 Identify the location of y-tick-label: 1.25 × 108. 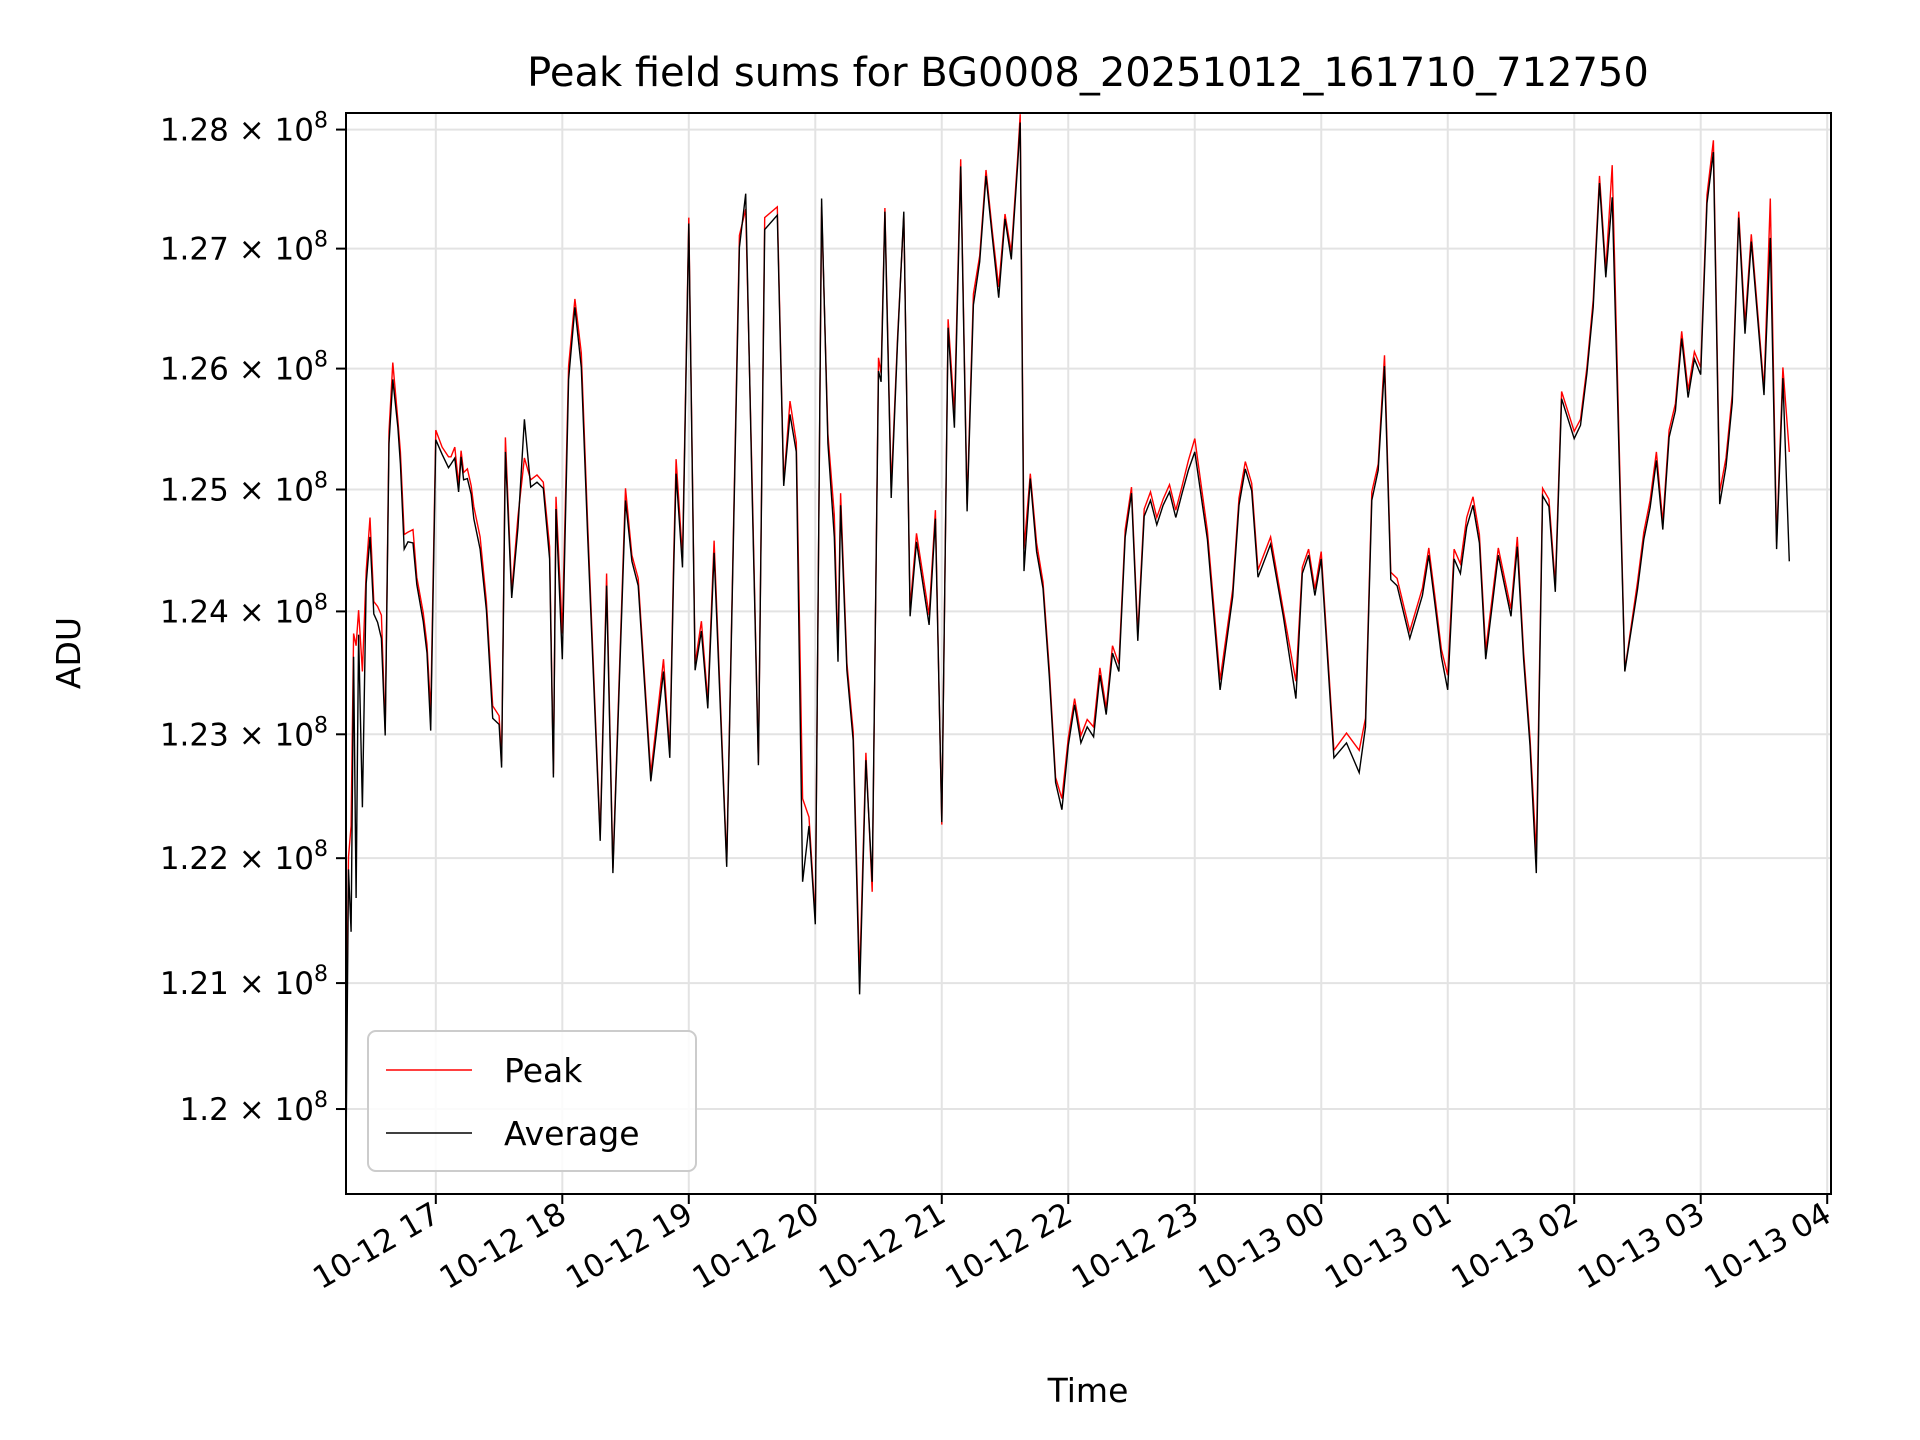
(244, 489).